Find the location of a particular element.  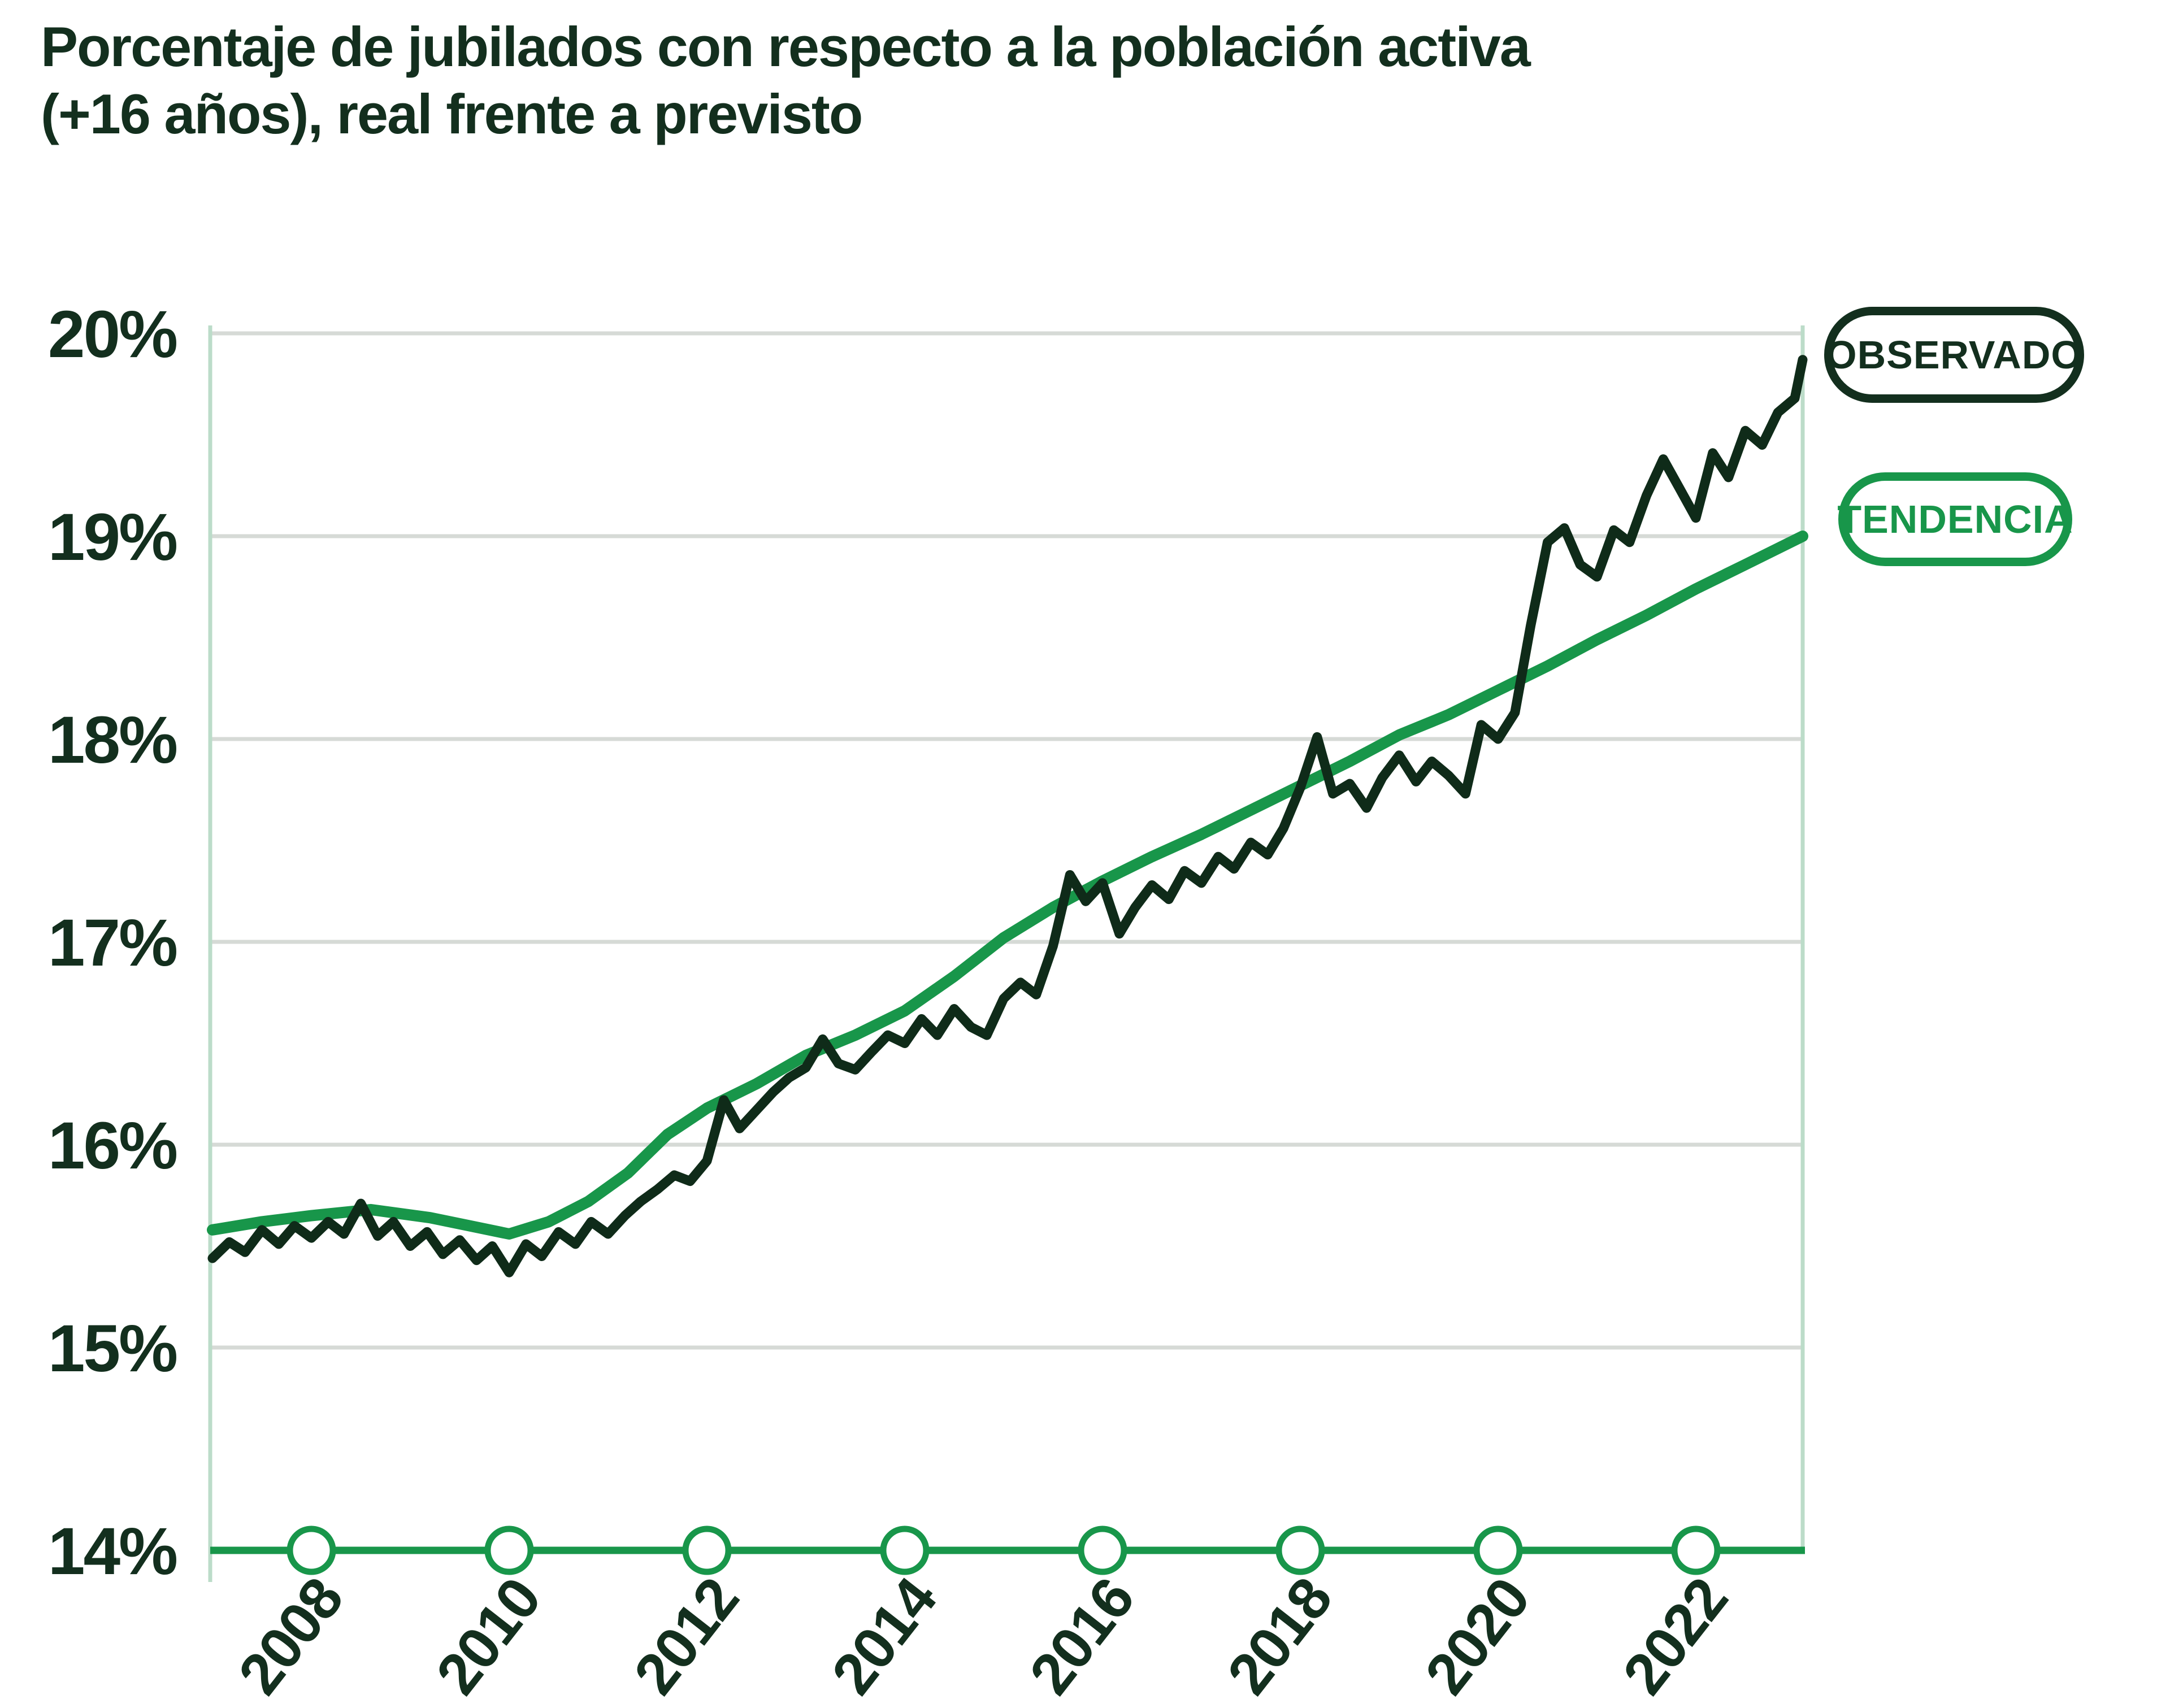

legend-badge-observado: OBSERVADO is located at coordinates (1954, 355).